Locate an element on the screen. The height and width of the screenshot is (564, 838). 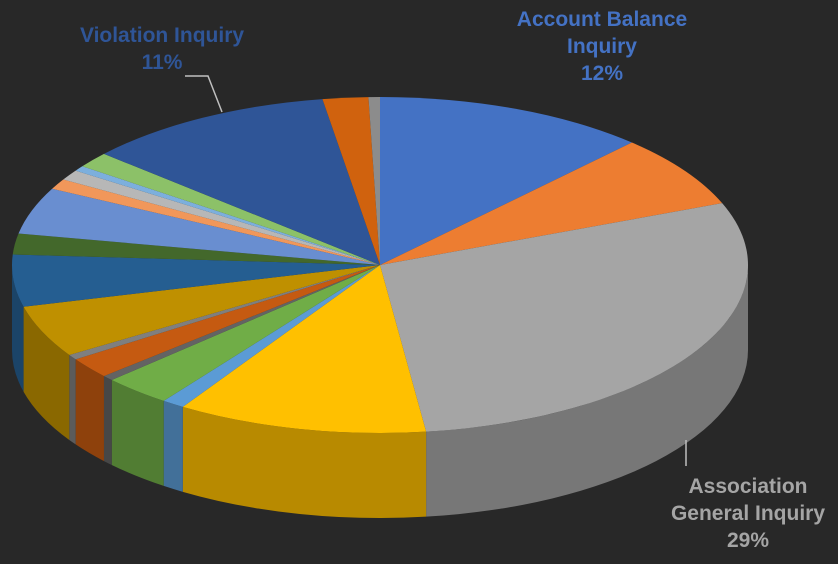
slice-label: Account Balance Inquiry 12% is located at coordinates (602, 46).